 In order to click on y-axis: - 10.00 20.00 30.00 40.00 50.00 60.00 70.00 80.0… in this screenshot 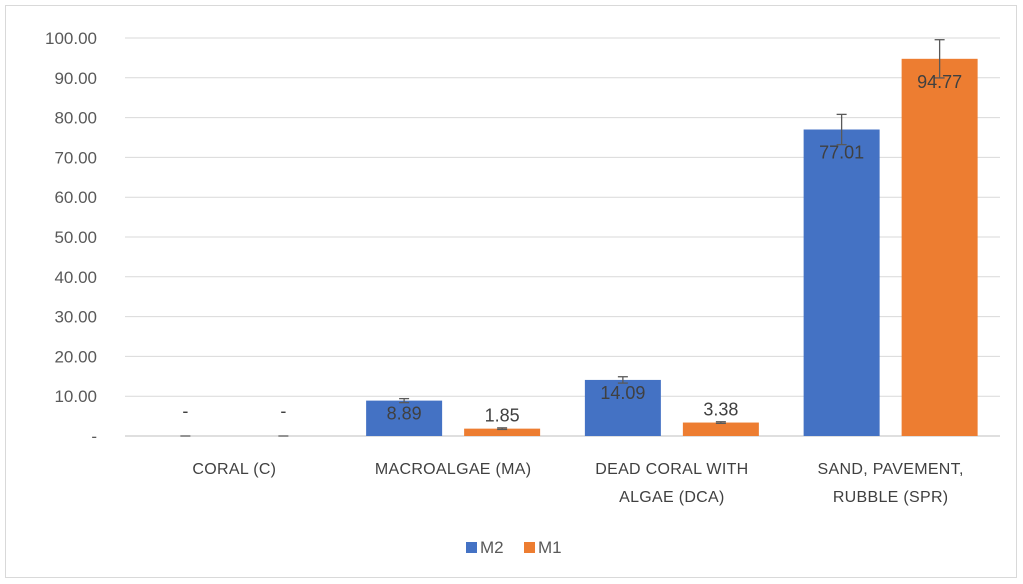, I will do `click(71, 237)`.